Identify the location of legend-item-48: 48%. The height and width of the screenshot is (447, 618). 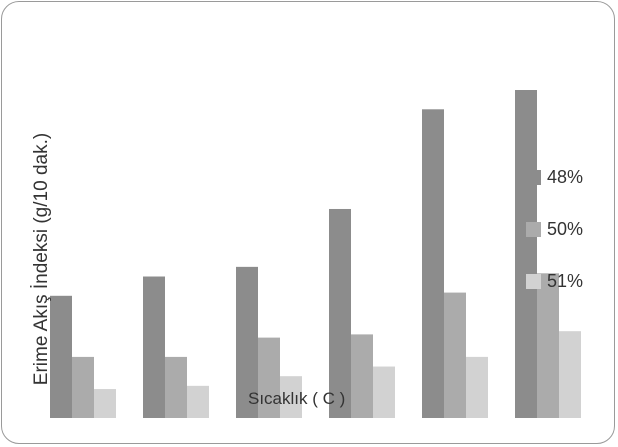
(554, 177).